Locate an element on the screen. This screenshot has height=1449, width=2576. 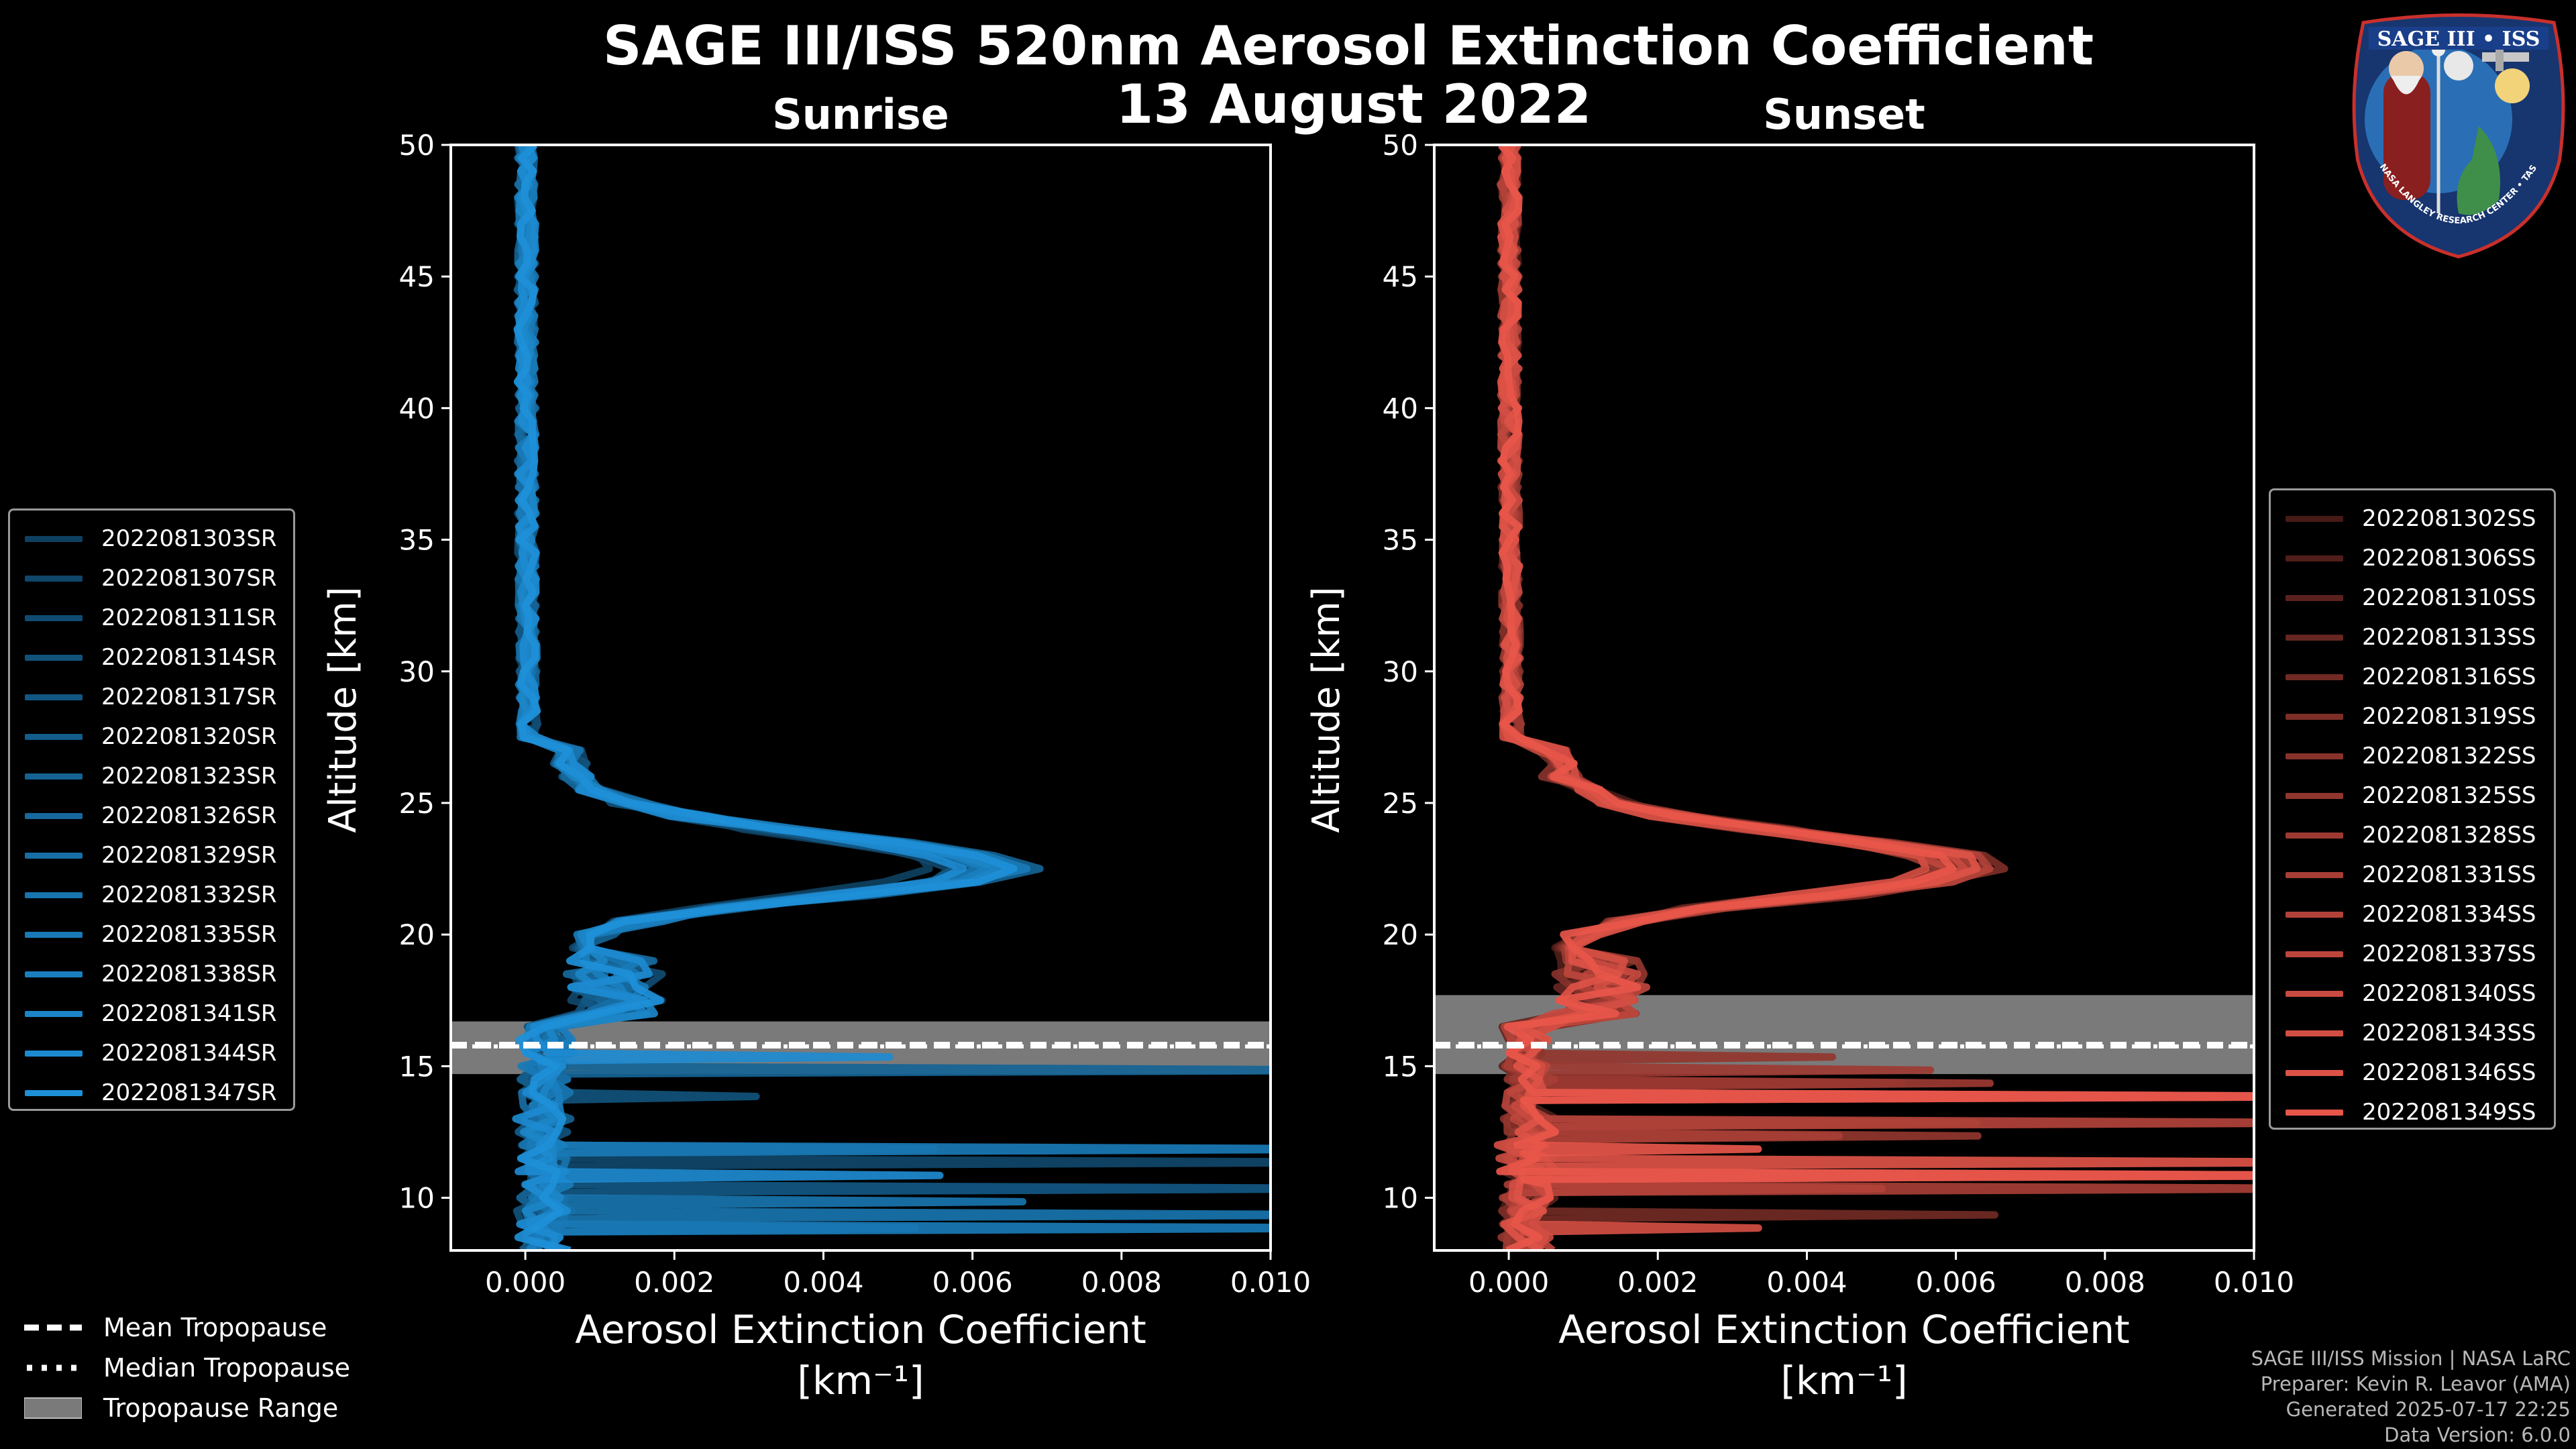
legend-label: 2022081332SR is located at coordinates (189, 894).